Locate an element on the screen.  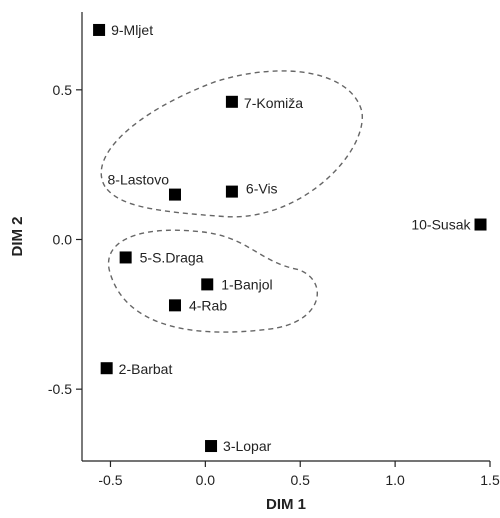
point-label: 10-Susak is located at coordinates (441, 225).